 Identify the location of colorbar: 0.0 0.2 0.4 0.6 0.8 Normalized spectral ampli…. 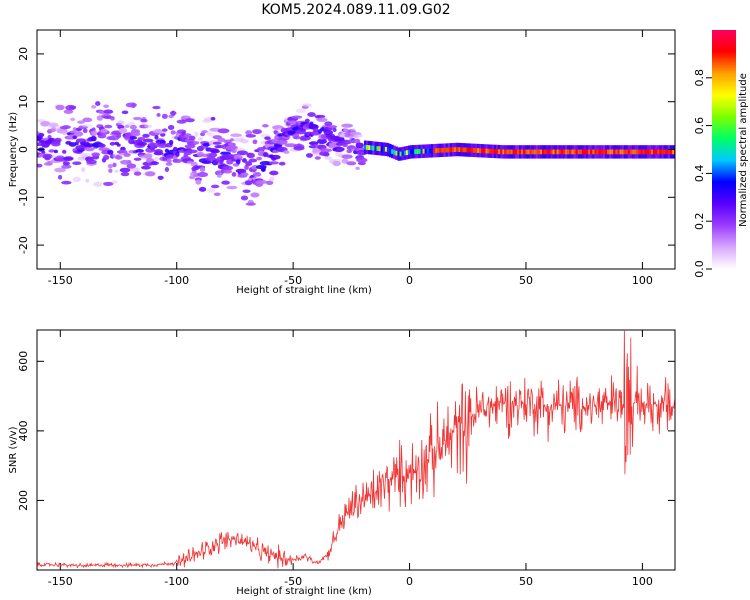
(721, 154).